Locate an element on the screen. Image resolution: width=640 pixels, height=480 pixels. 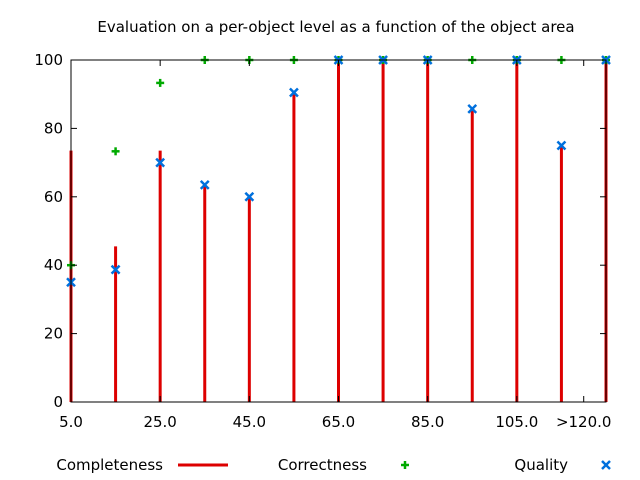
y-tick-label-1: 20 is located at coordinates (53, 334).